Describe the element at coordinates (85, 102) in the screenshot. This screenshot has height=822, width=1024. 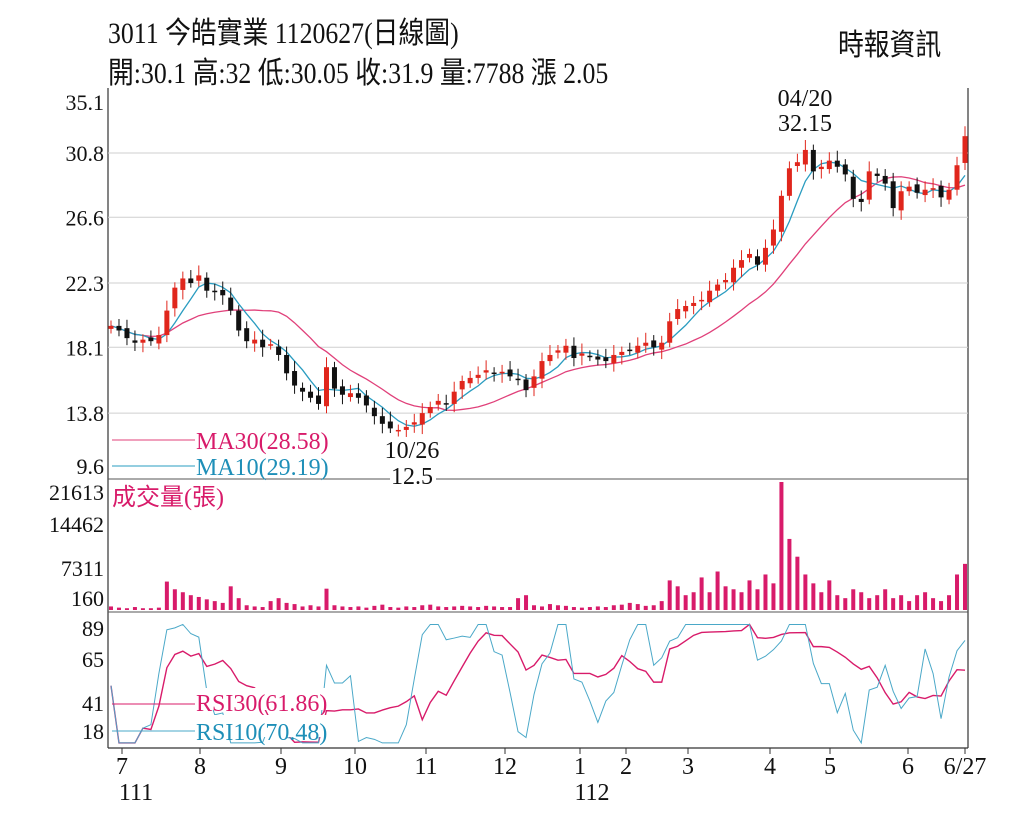
I see `price-tick-label: 35.1` at that location.